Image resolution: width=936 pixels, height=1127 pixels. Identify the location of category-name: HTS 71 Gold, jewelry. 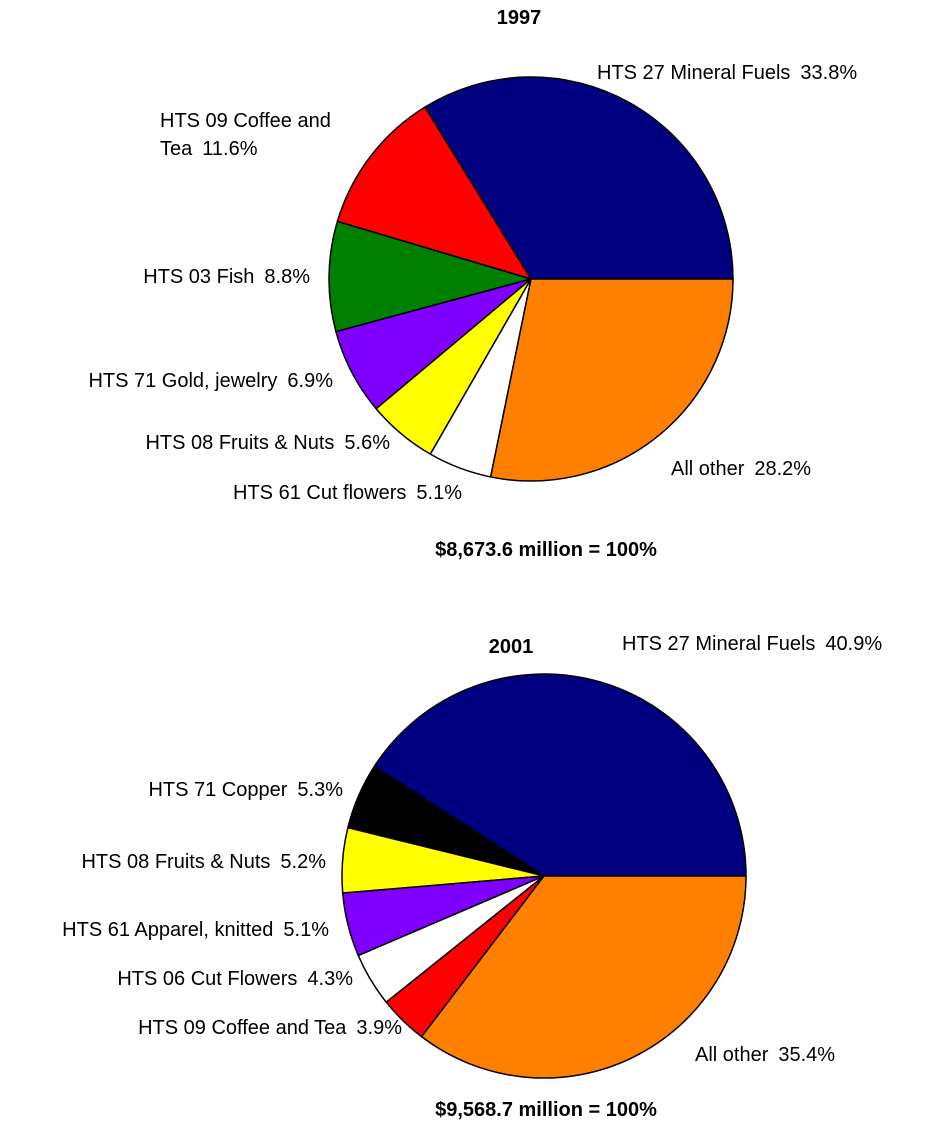
(183, 381).